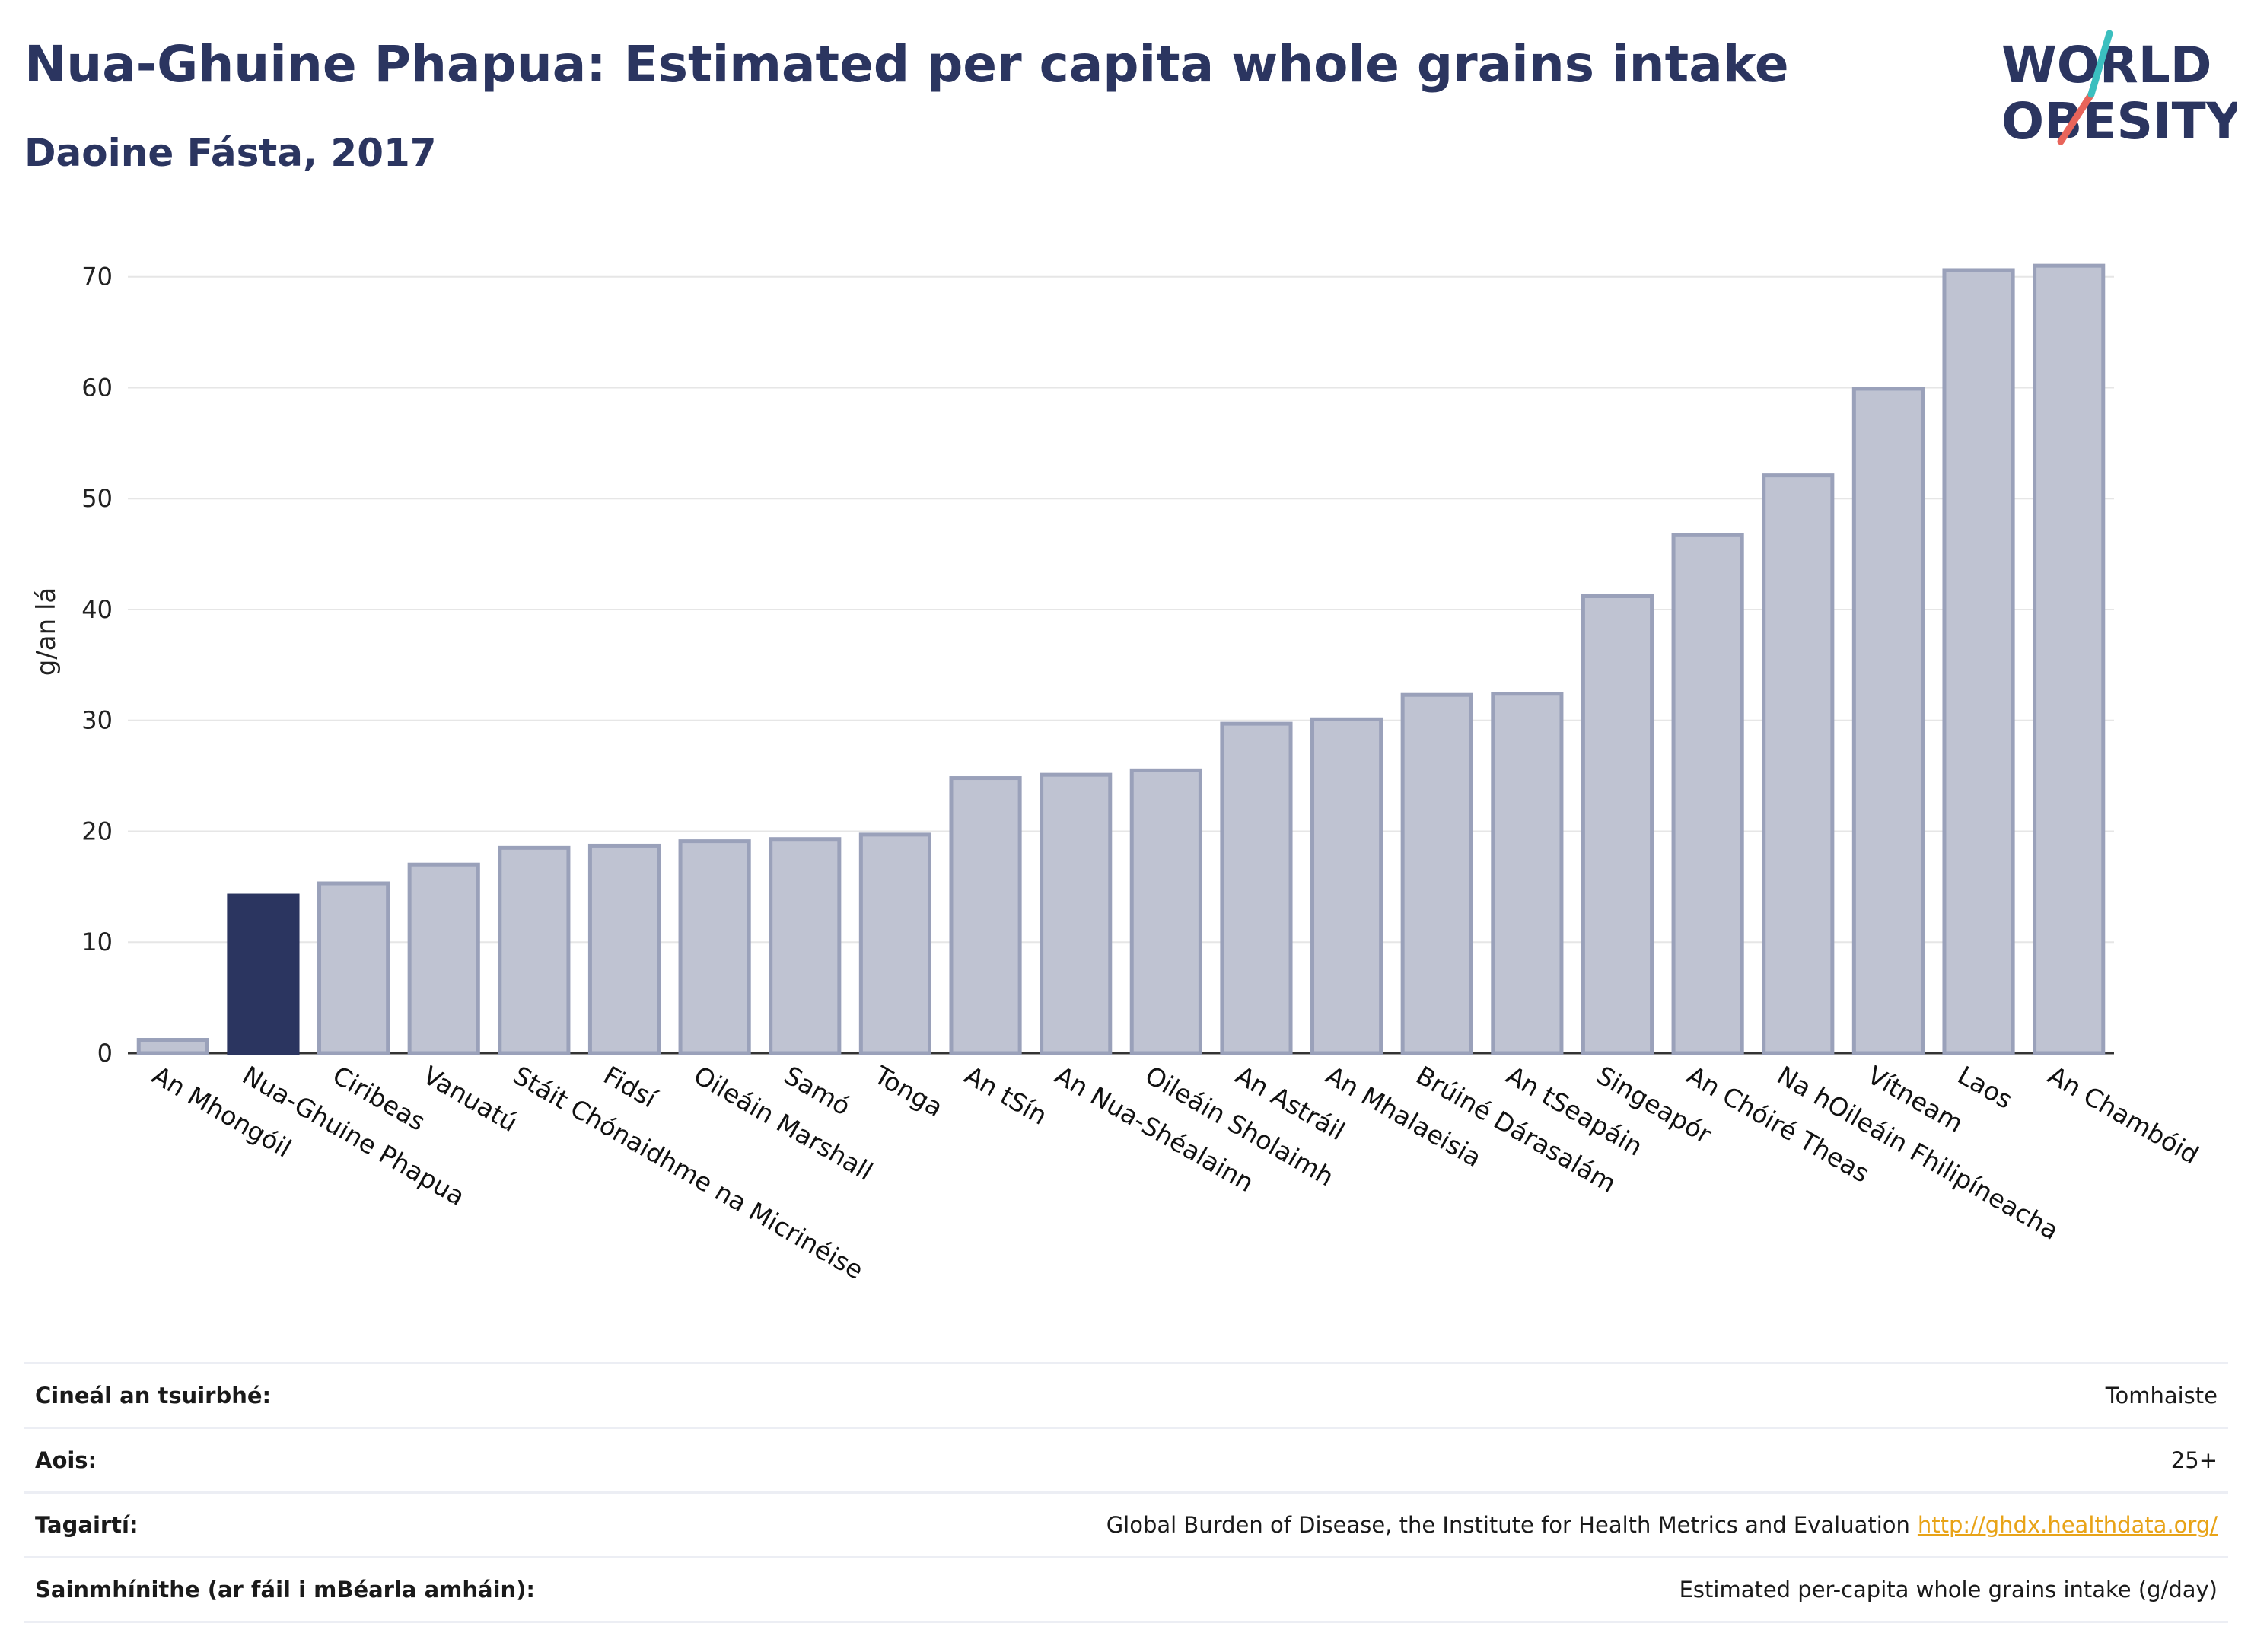  Describe the element at coordinates (263, 974) in the screenshot. I see `bar-highlighted` at that location.